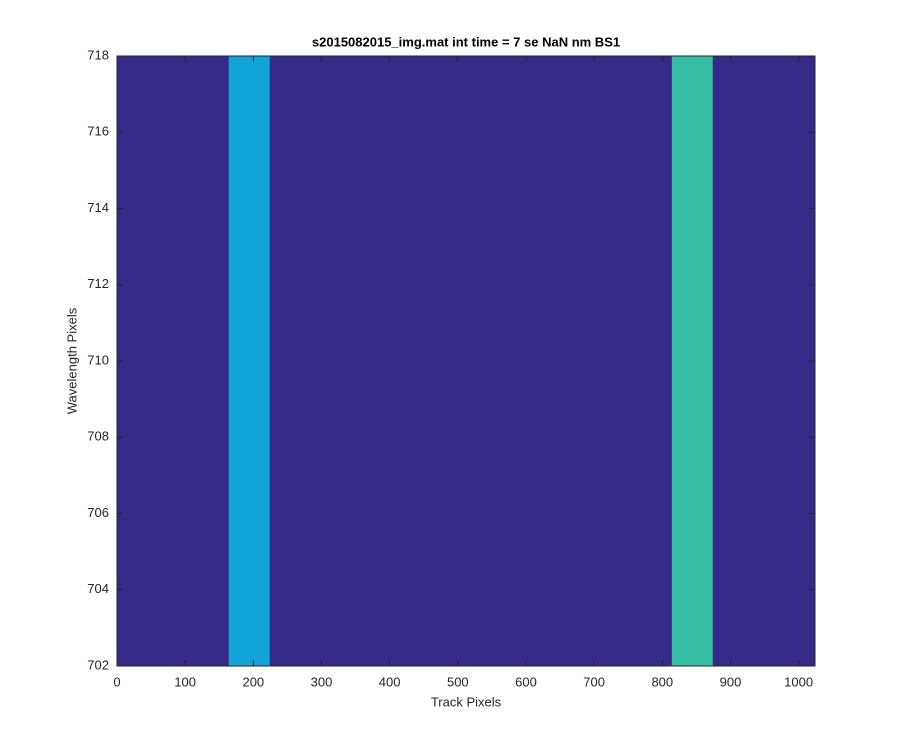 The image size is (900, 750). What do you see at coordinates (458, 681) in the screenshot?
I see `x-tick-label: 500` at bounding box center [458, 681].